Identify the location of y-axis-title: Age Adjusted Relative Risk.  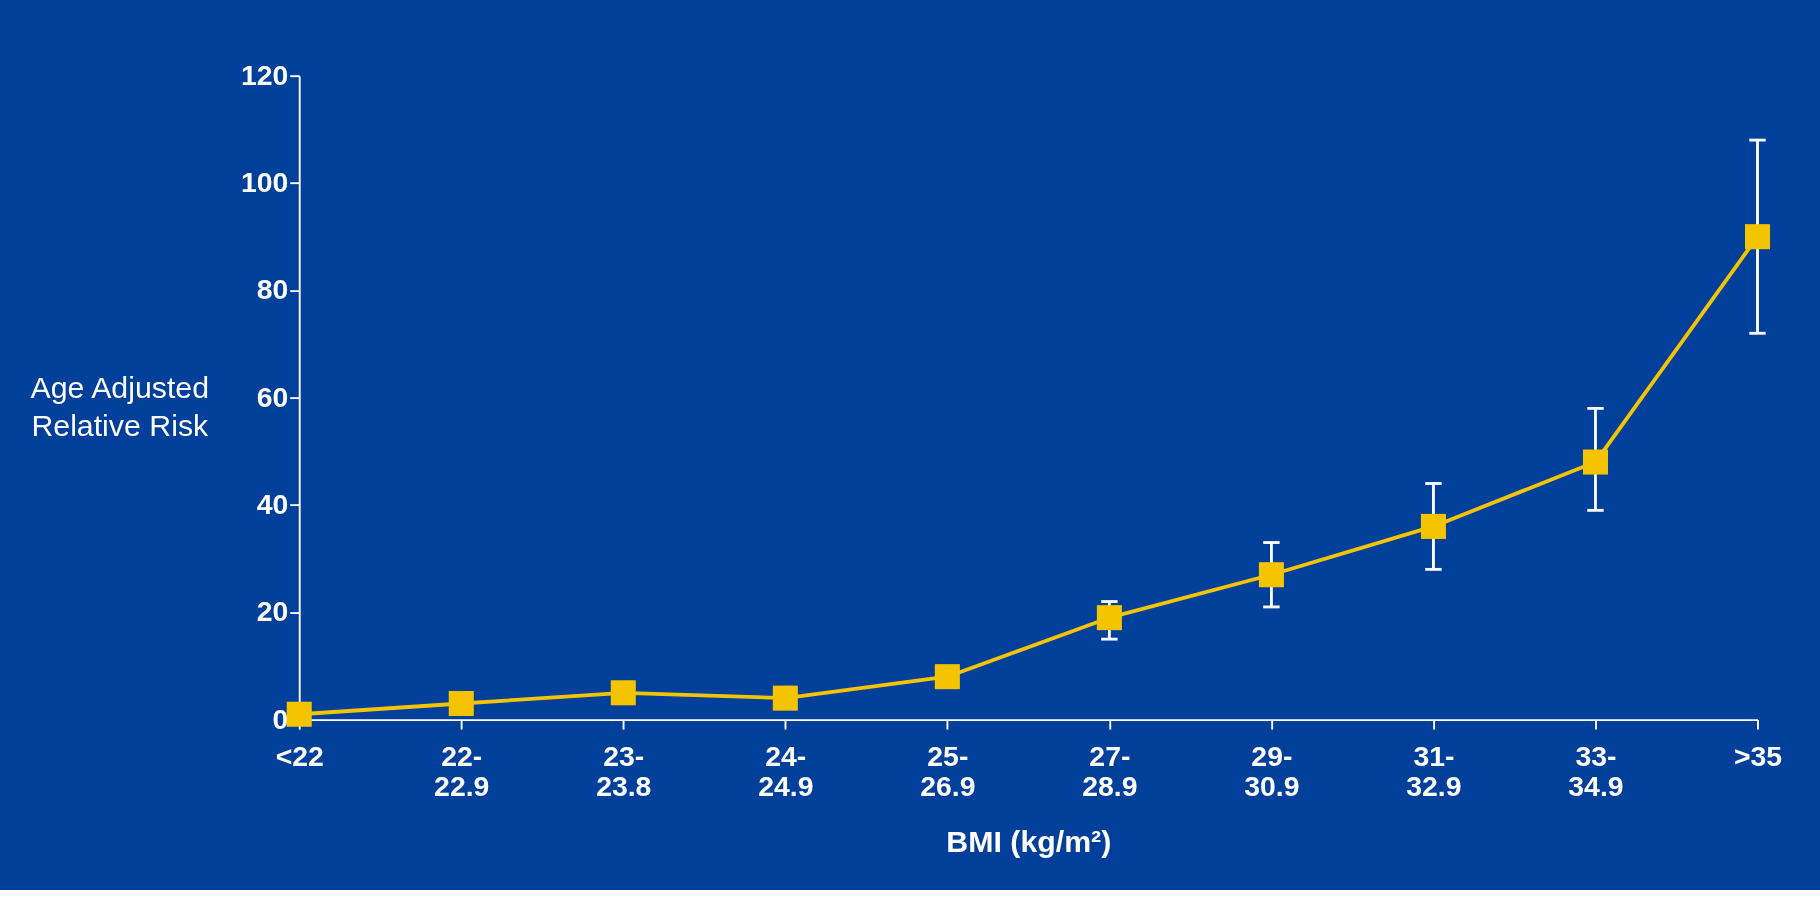
(120, 406).